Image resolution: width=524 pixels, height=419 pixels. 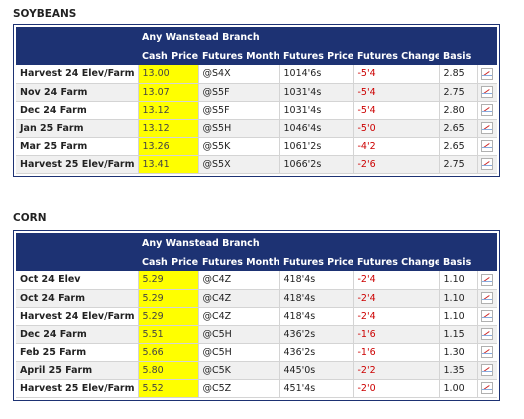 I want to click on futures-change-cell: -5'0, so click(x=396, y=128).